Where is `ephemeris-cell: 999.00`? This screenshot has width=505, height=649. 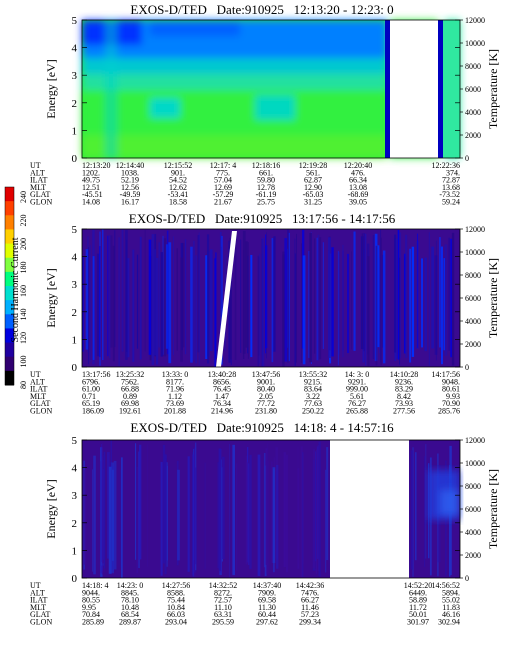 ephemeris-cell: 999.00 is located at coordinates (357, 389).